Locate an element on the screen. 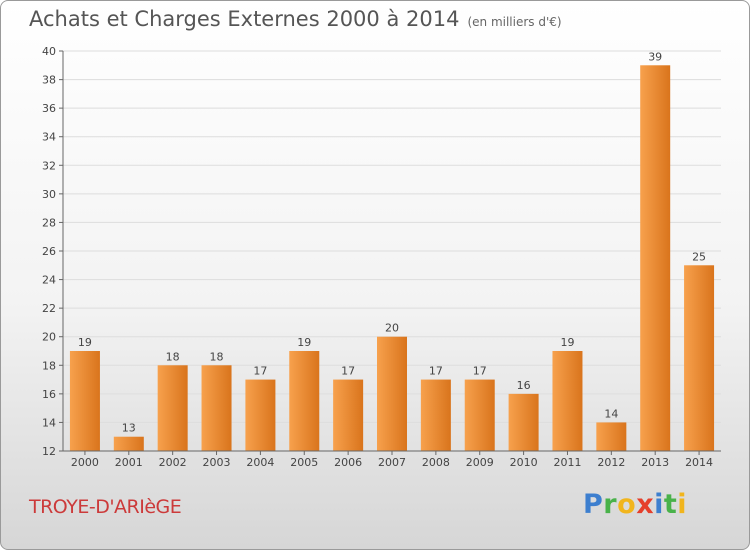  x-tick-label: 2004 is located at coordinates (260, 462).